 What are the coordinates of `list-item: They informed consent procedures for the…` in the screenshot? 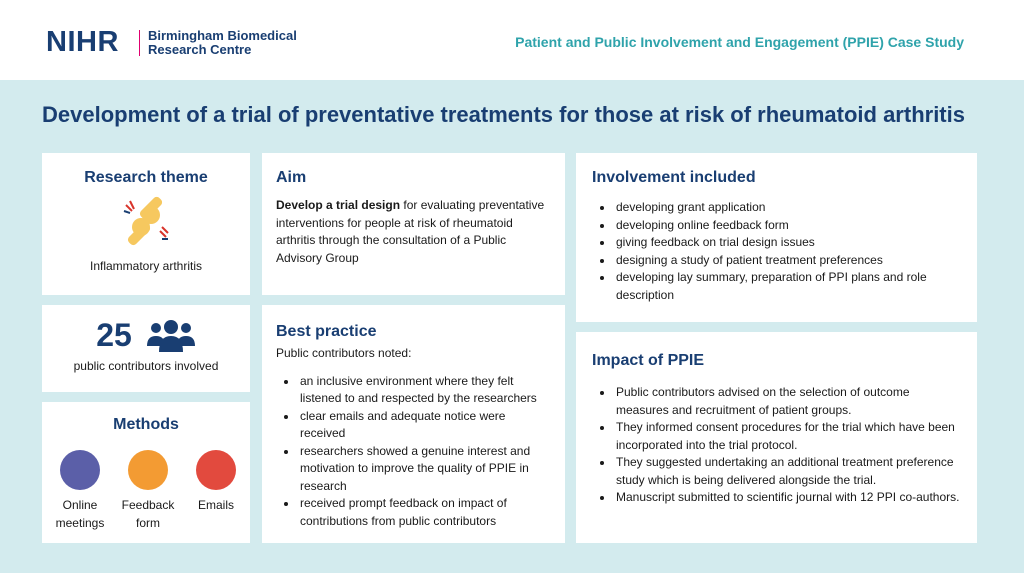 It's located at (787, 436).